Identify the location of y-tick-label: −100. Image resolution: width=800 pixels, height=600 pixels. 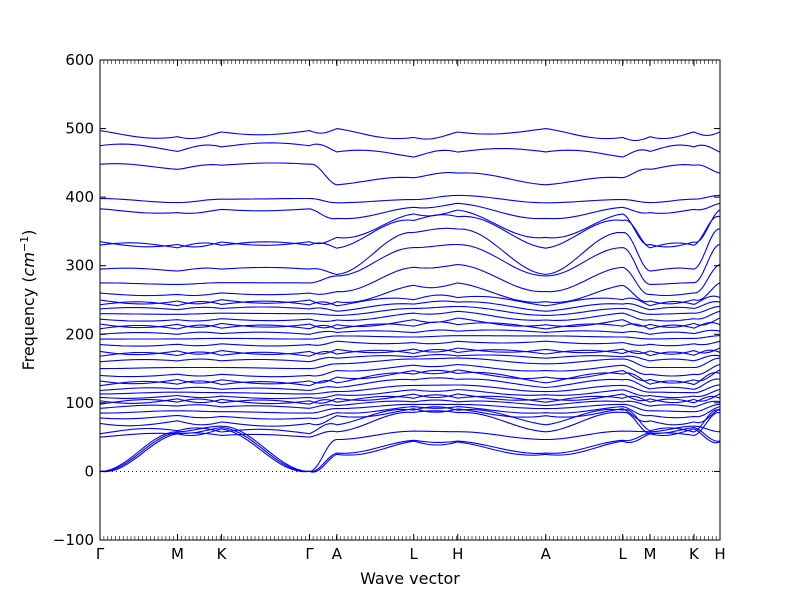
(73, 540).